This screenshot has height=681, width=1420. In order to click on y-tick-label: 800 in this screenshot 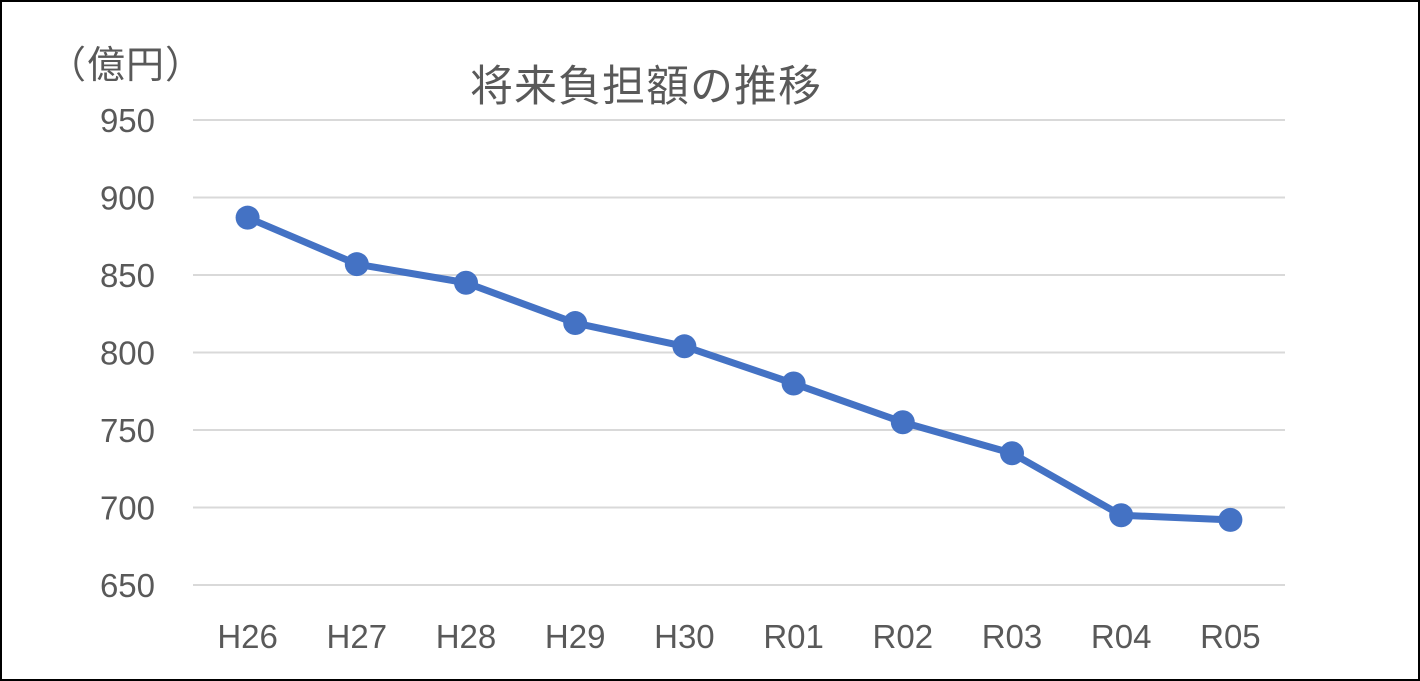, I will do `click(127, 353)`.